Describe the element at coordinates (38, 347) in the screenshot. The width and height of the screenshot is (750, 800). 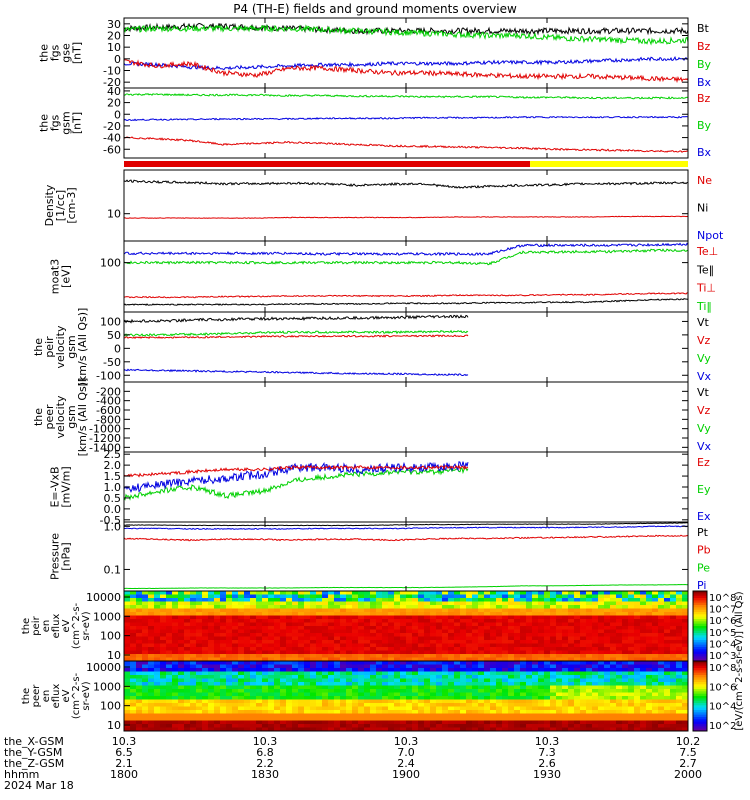
I see `y-axis-label-line: the` at that location.